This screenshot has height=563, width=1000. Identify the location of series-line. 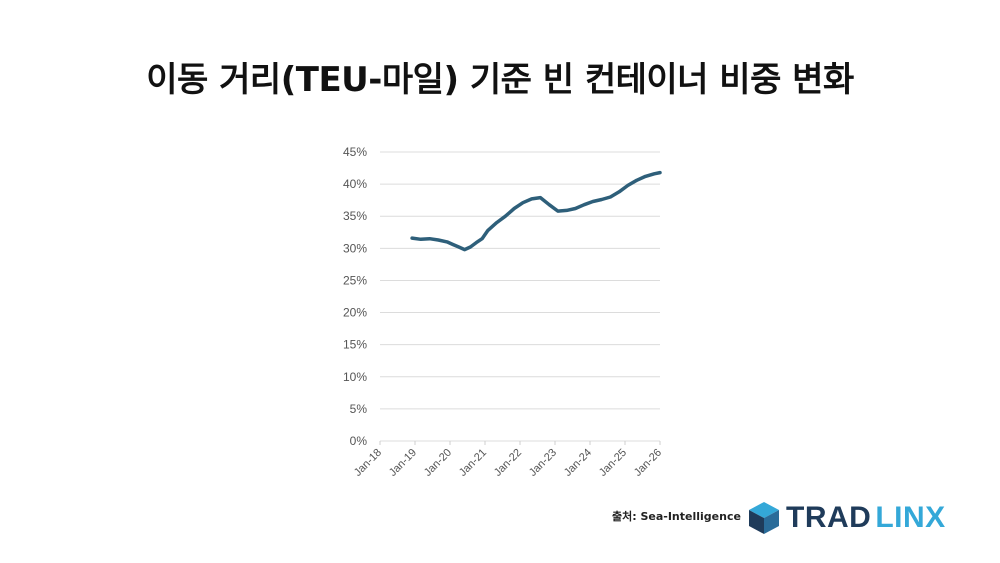
(536, 211).